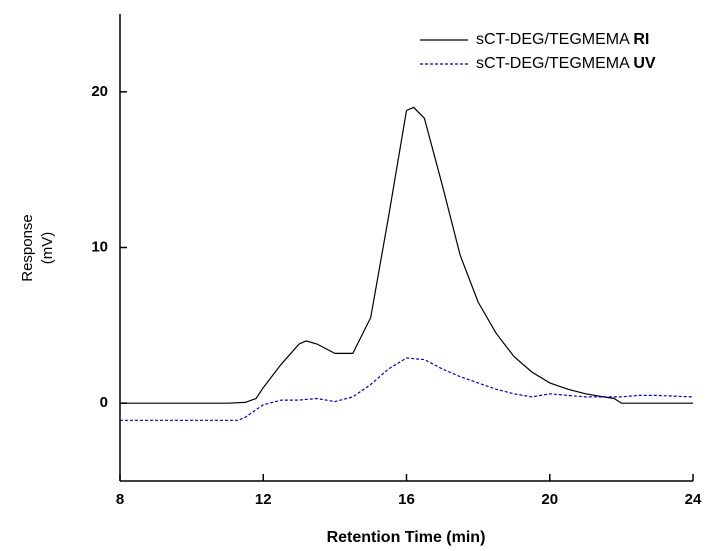  I want to click on y-axis-label-unit: (mV), so click(47, 248).